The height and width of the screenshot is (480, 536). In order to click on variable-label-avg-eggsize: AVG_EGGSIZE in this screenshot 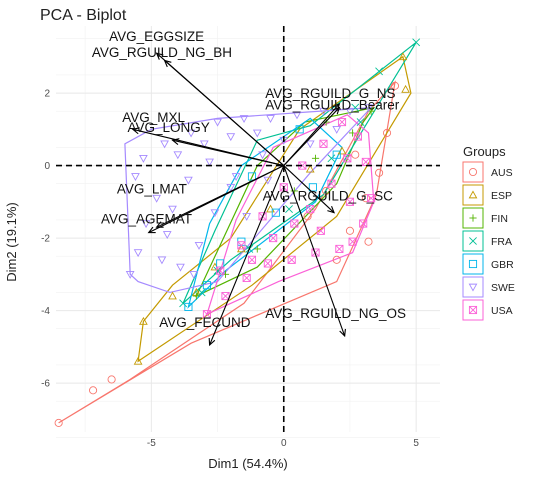, I will do `click(156, 36)`.